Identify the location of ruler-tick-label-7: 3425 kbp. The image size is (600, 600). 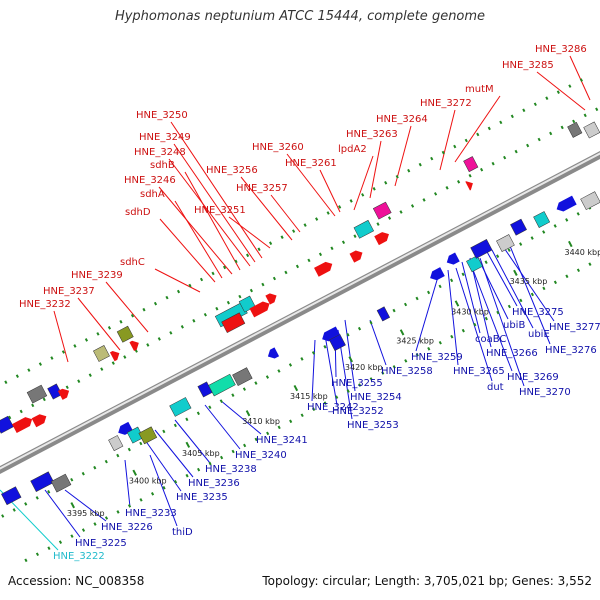
(415, 340).